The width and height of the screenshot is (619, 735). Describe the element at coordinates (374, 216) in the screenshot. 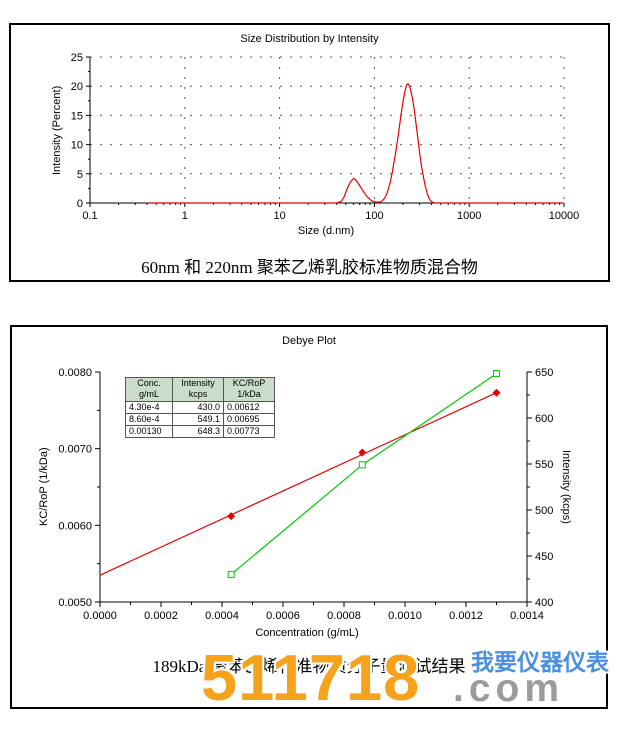

I see `svg-text: 100` at that location.